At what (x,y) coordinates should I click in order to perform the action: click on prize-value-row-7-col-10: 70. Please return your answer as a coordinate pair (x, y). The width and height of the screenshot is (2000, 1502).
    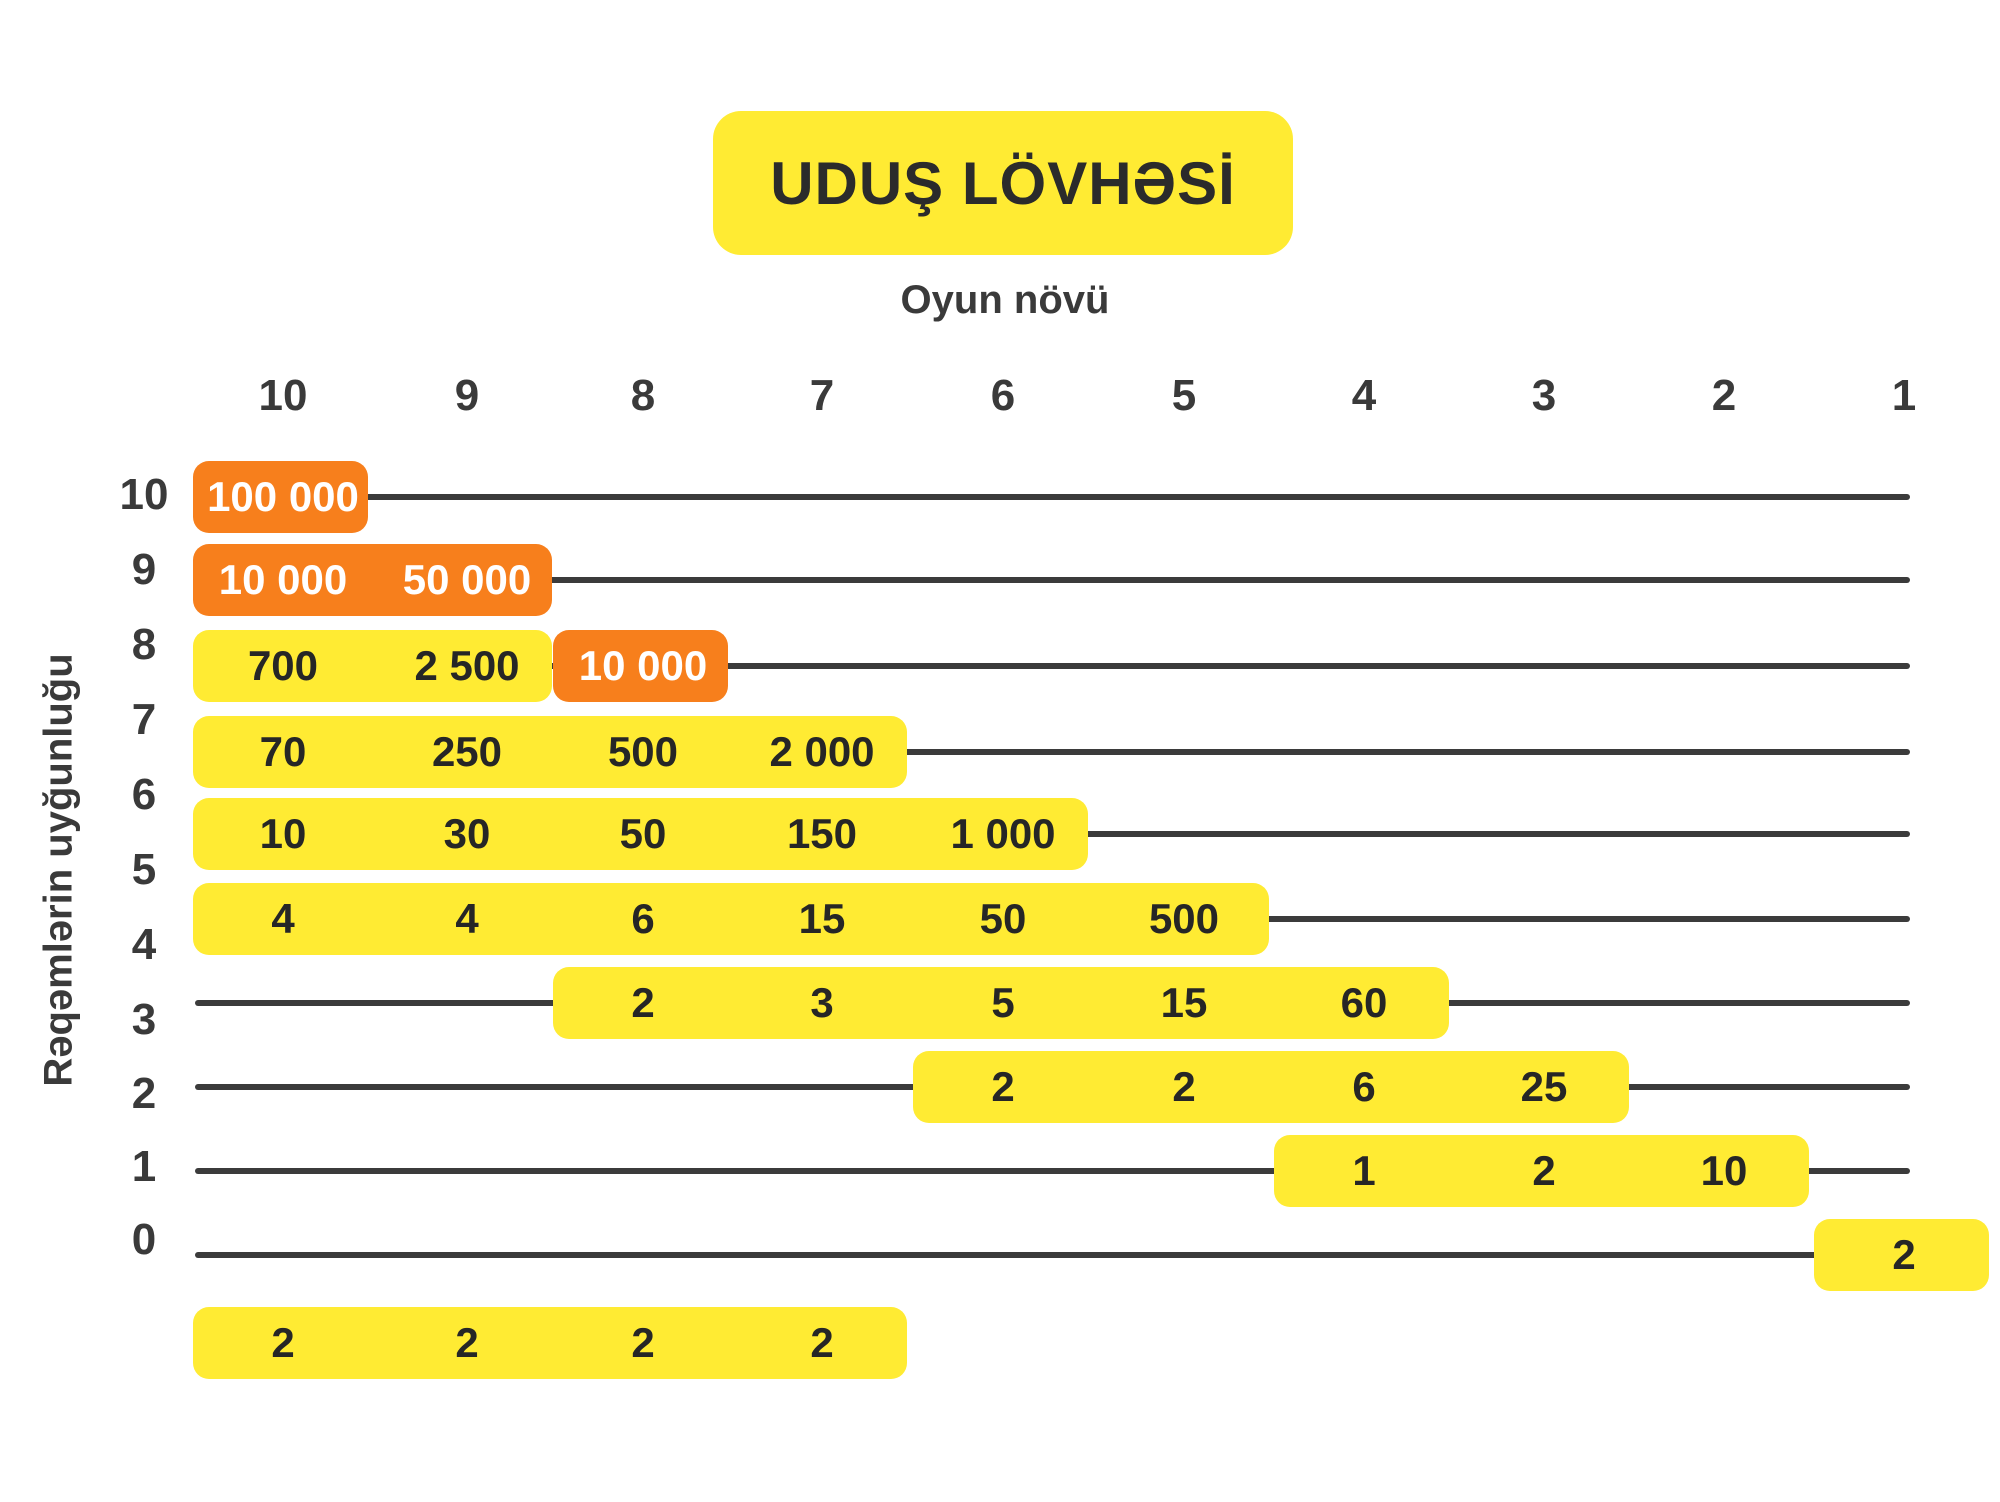
    Looking at the image, I should click on (283, 751).